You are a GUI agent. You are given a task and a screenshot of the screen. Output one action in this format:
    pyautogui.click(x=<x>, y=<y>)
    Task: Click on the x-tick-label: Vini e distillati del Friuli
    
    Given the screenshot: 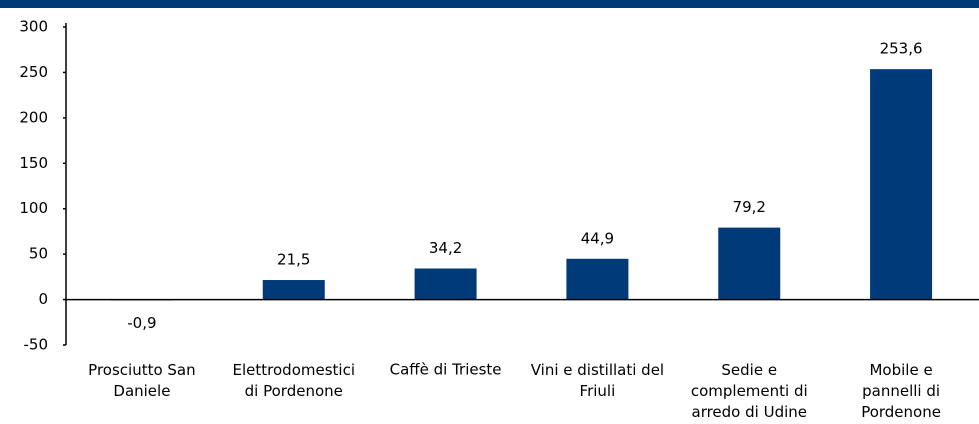 What is the action you would take?
    pyautogui.click(x=597, y=380)
    